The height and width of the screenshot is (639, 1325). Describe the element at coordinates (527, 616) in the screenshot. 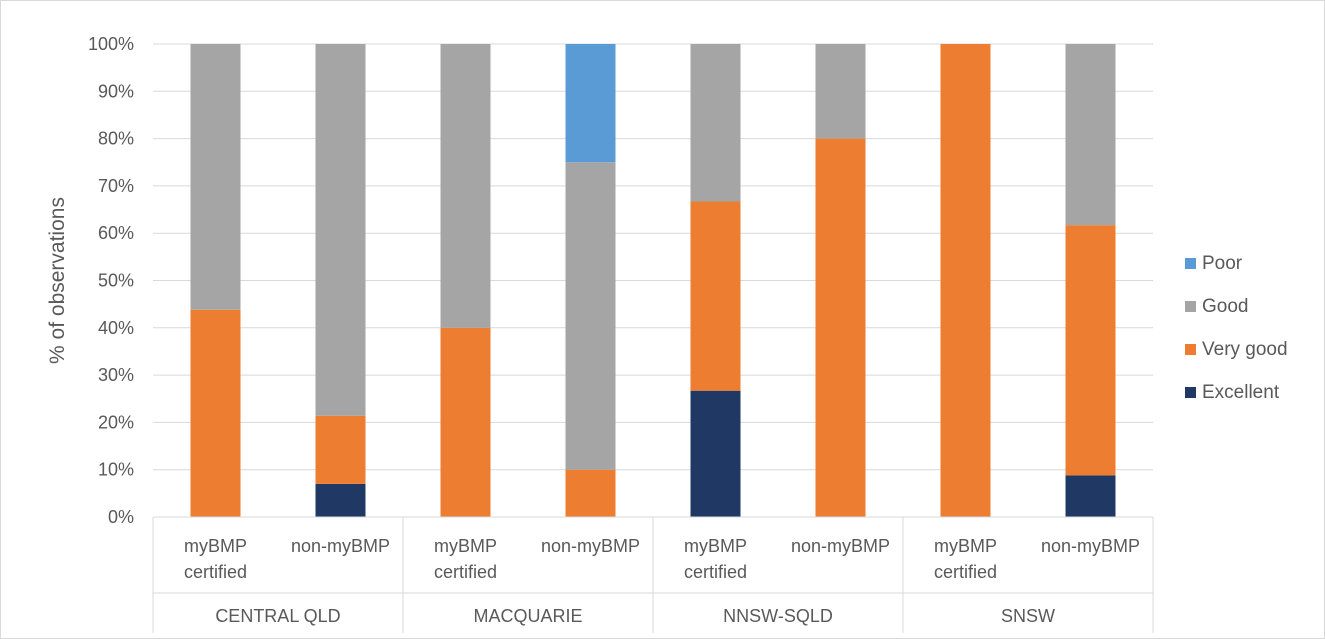

I see `x-group-label: MACQUARIE` at that location.